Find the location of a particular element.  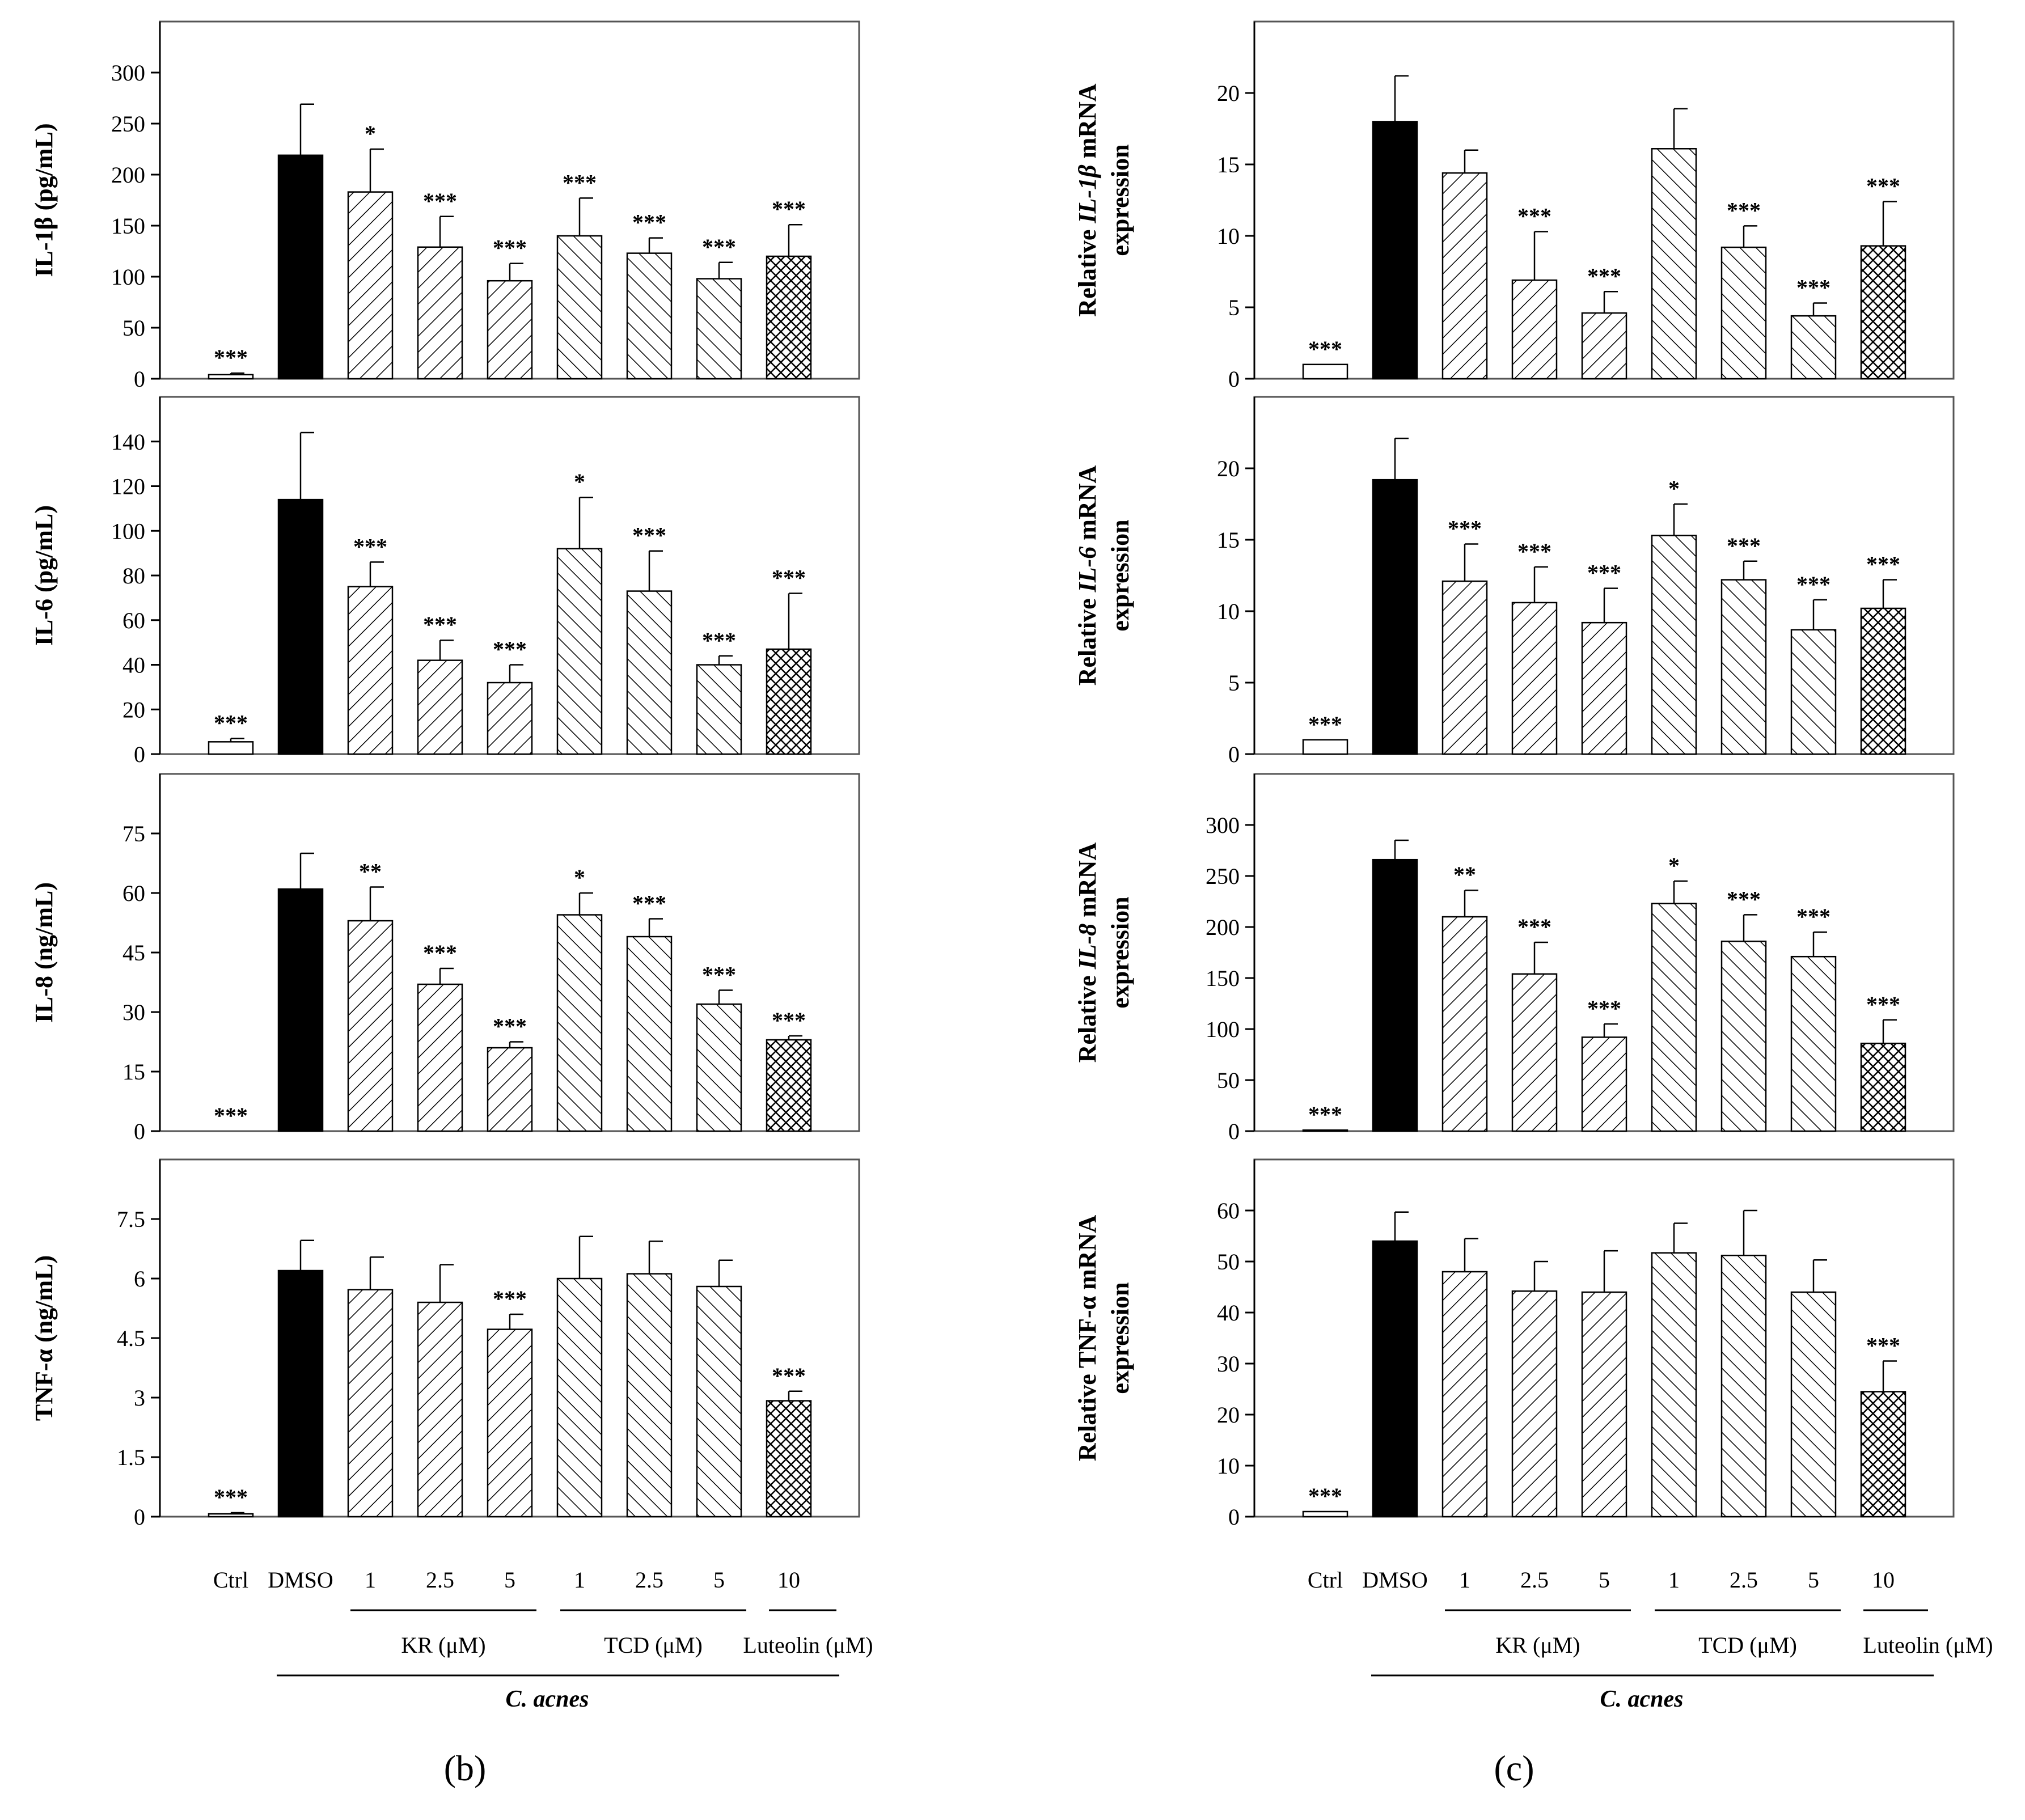

y-tick-label: 300 is located at coordinates (1223, 825).